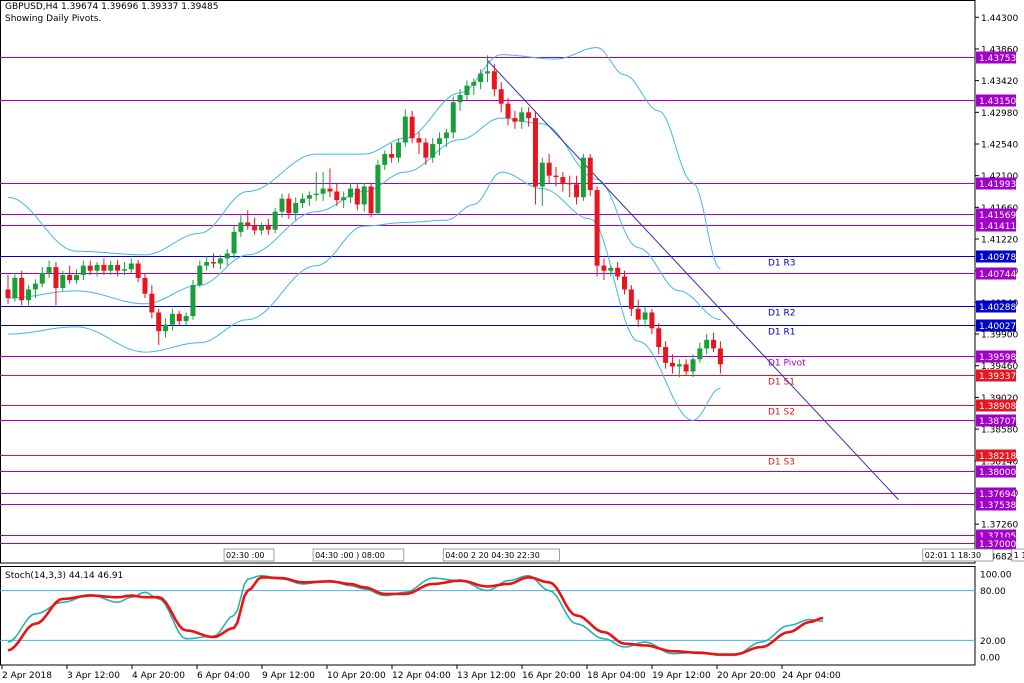  Describe the element at coordinates (993, 592) in the screenshot. I see `stochastic-axis-tick-label: 80.00` at that location.